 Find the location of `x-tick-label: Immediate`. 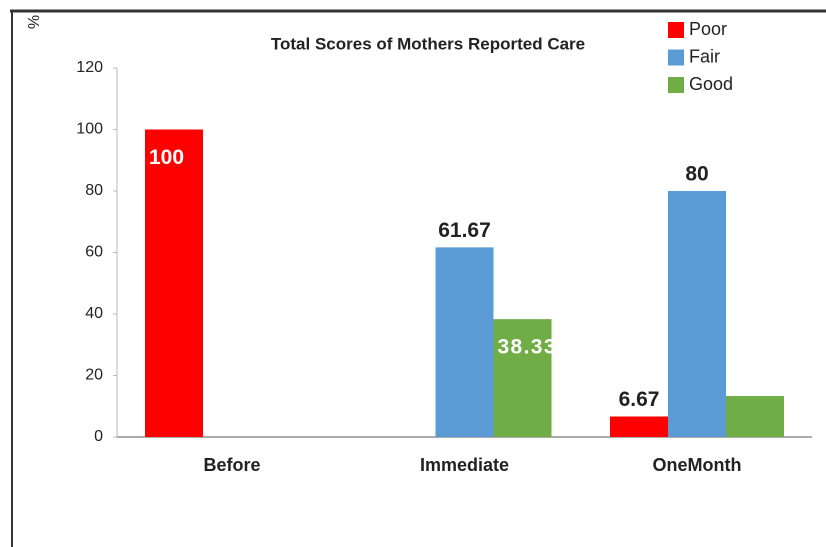

x-tick-label: Immediate is located at coordinates (464, 465).